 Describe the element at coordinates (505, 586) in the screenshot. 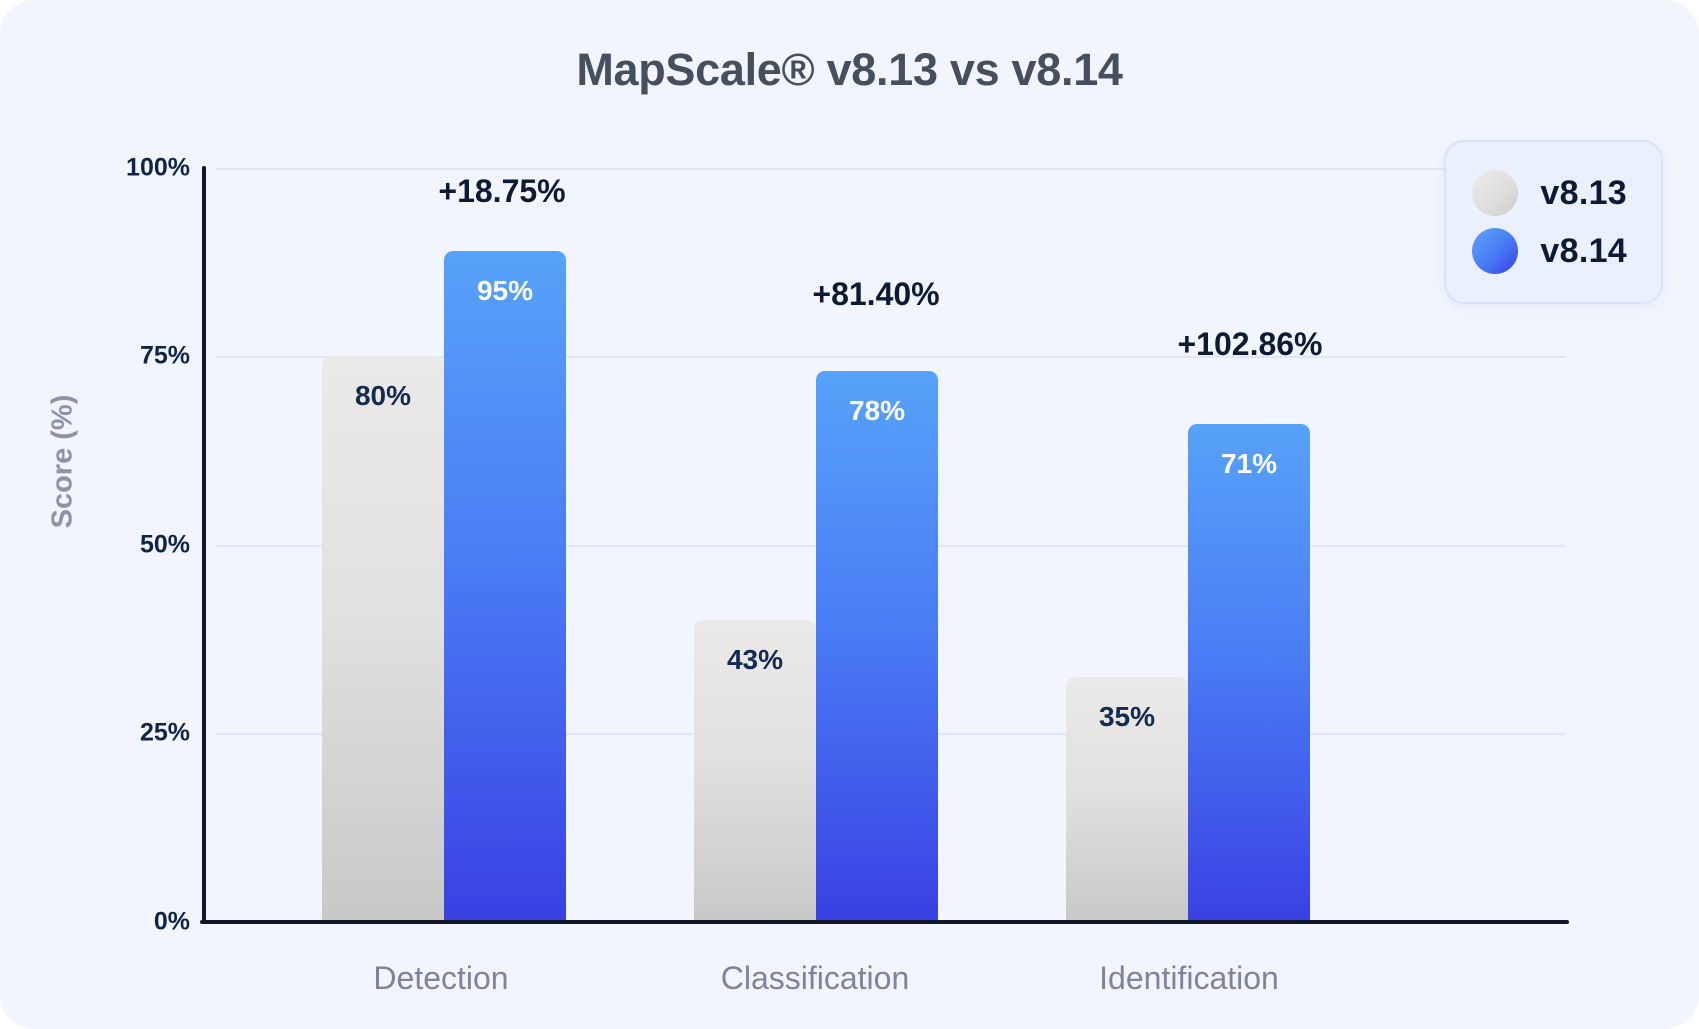

I see `bar-detection-v8-14: 95%` at that location.